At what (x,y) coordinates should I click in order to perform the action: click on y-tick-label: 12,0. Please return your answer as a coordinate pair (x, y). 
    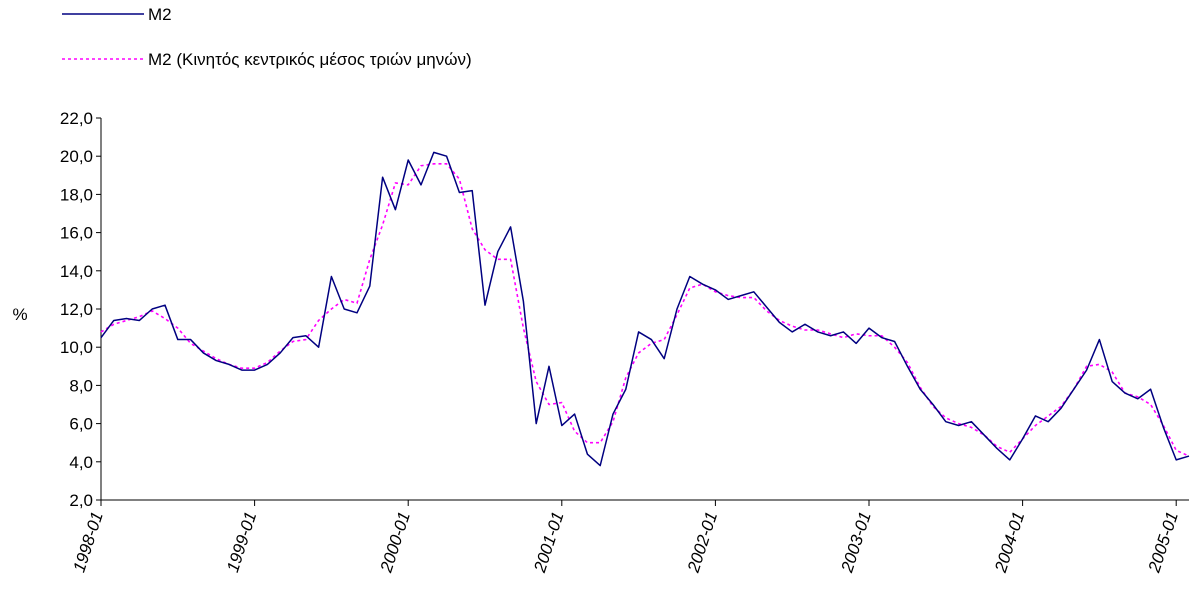
    Looking at the image, I should click on (76, 309).